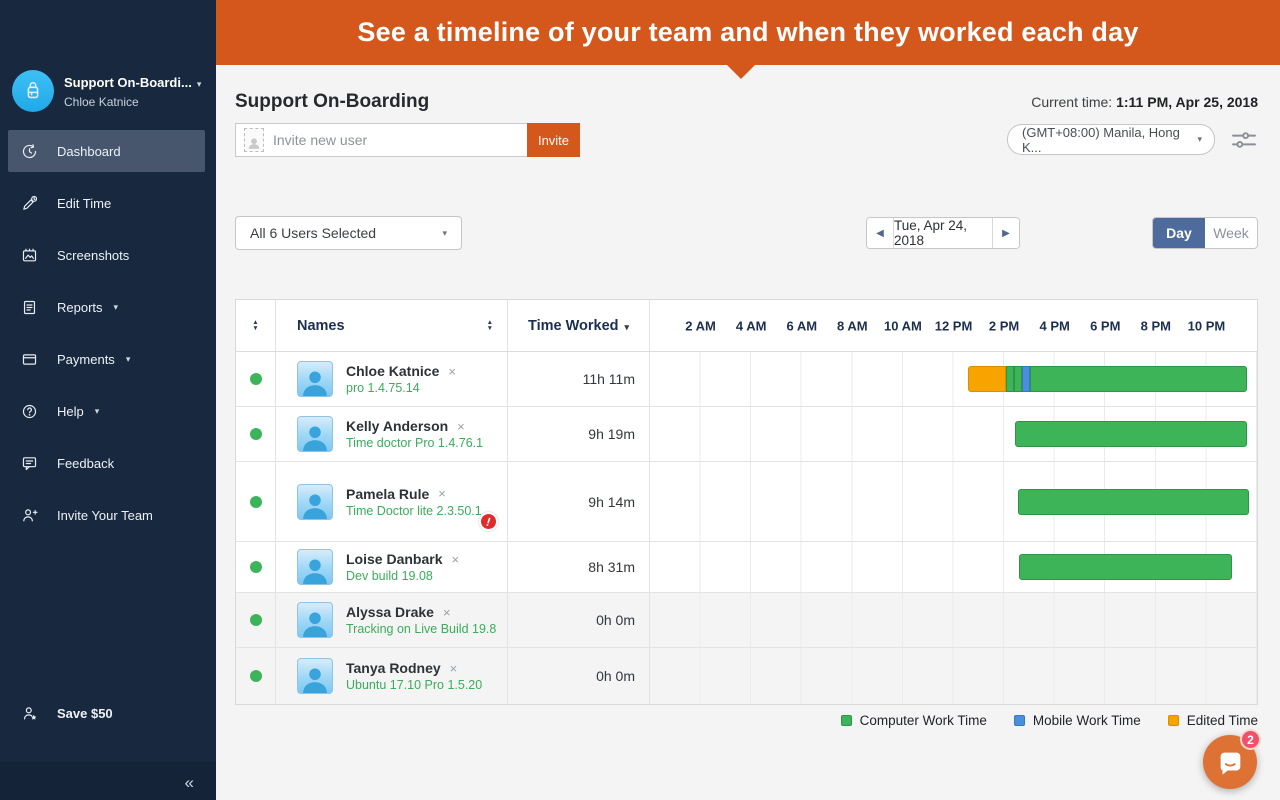 The height and width of the screenshot is (800, 1280). What do you see at coordinates (751, 325) in the screenshot?
I see `time-tick: 4 AM` at bounding box center [751, 325].